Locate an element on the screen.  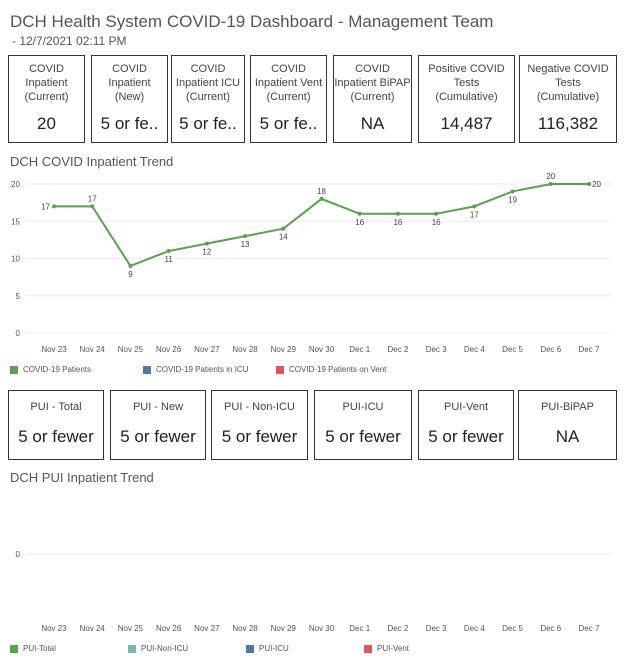
y-tick-label: 0 is located at coordinates (18, 333).